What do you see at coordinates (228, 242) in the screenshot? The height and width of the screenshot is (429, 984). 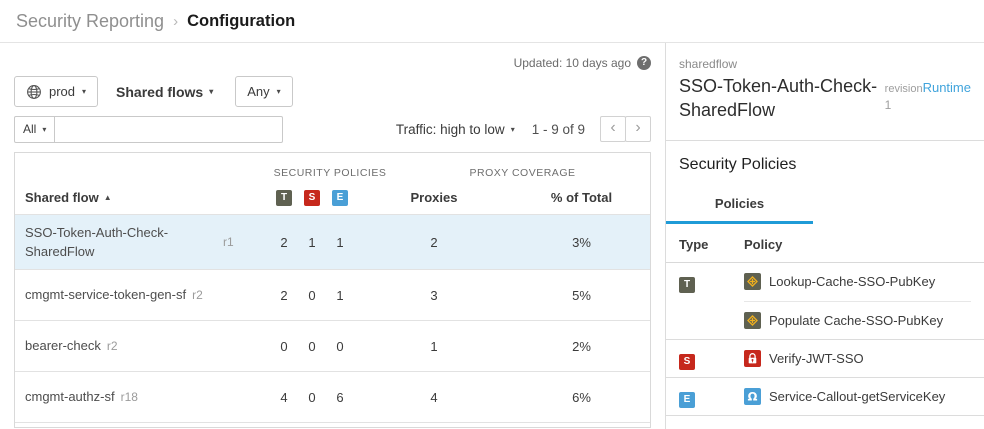 I see `shared-flow-revision: r1` at bounding box center [228, 242].